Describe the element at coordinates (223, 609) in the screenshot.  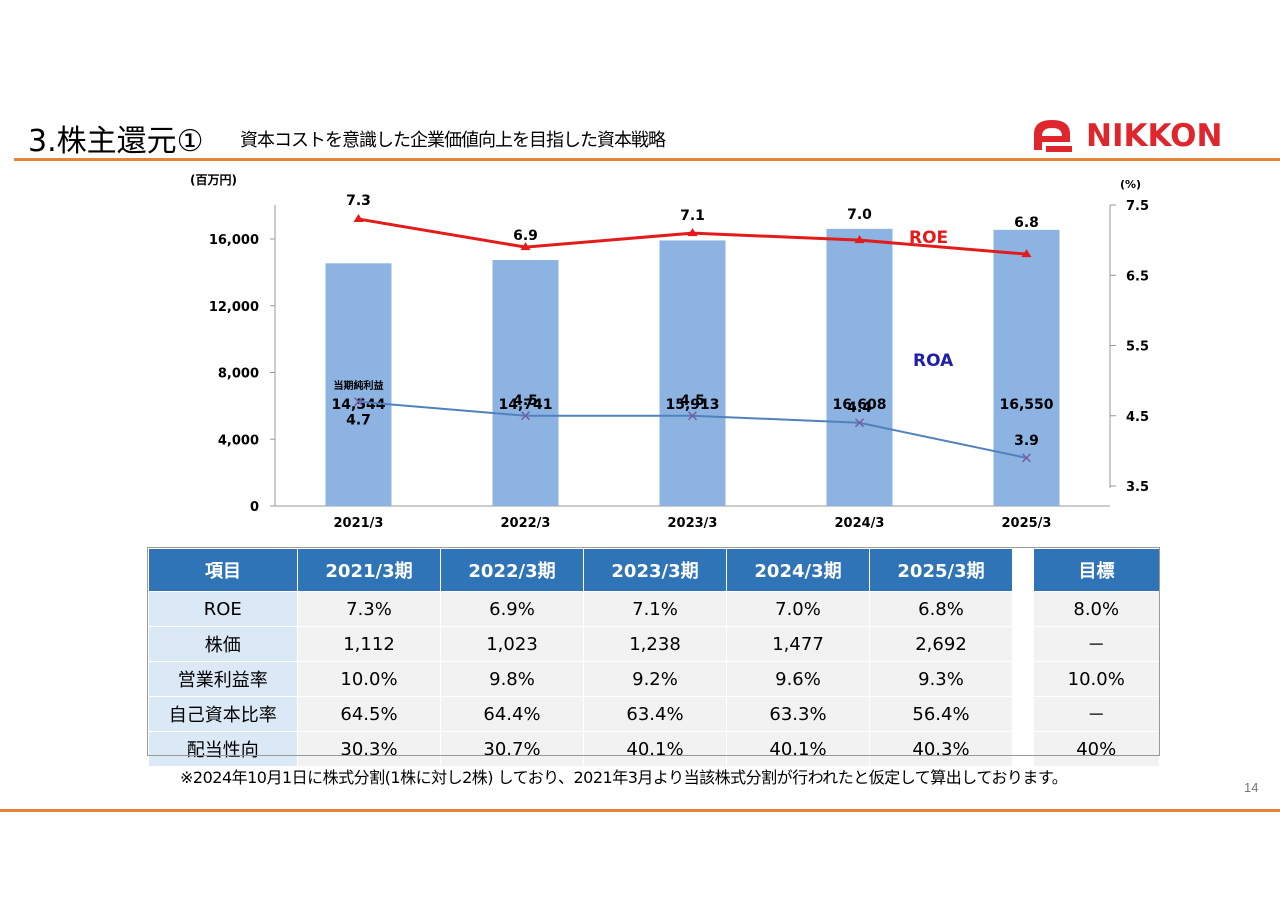
I see `table-row-label: ROE` at that location.